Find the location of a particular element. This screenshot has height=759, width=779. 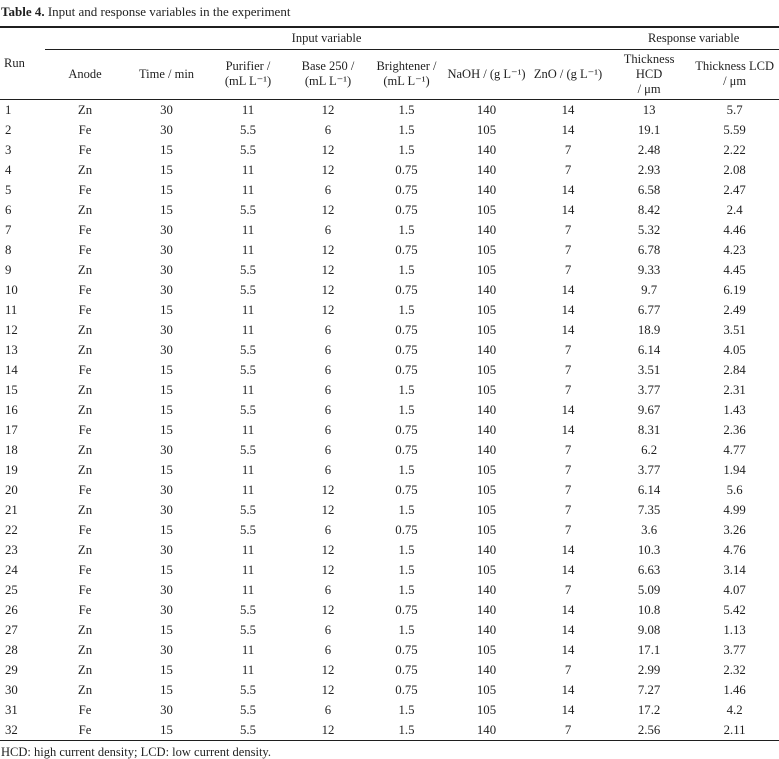

run-cell: 22 is located at coordinates (11, 529).